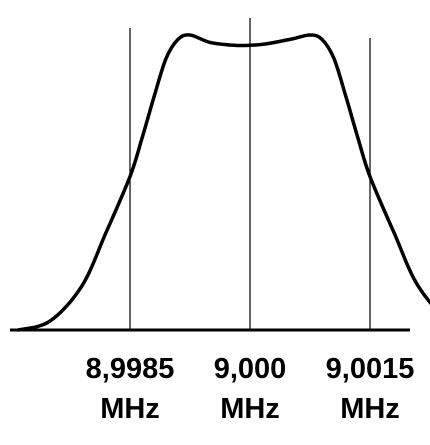 Image resolution: width=430 pixels, height=445 pixels. What do you see at coordinates (370, 409) in the screenshot?
I see `x-tick-unit-2: MHz` at bounding box center [370, 409].